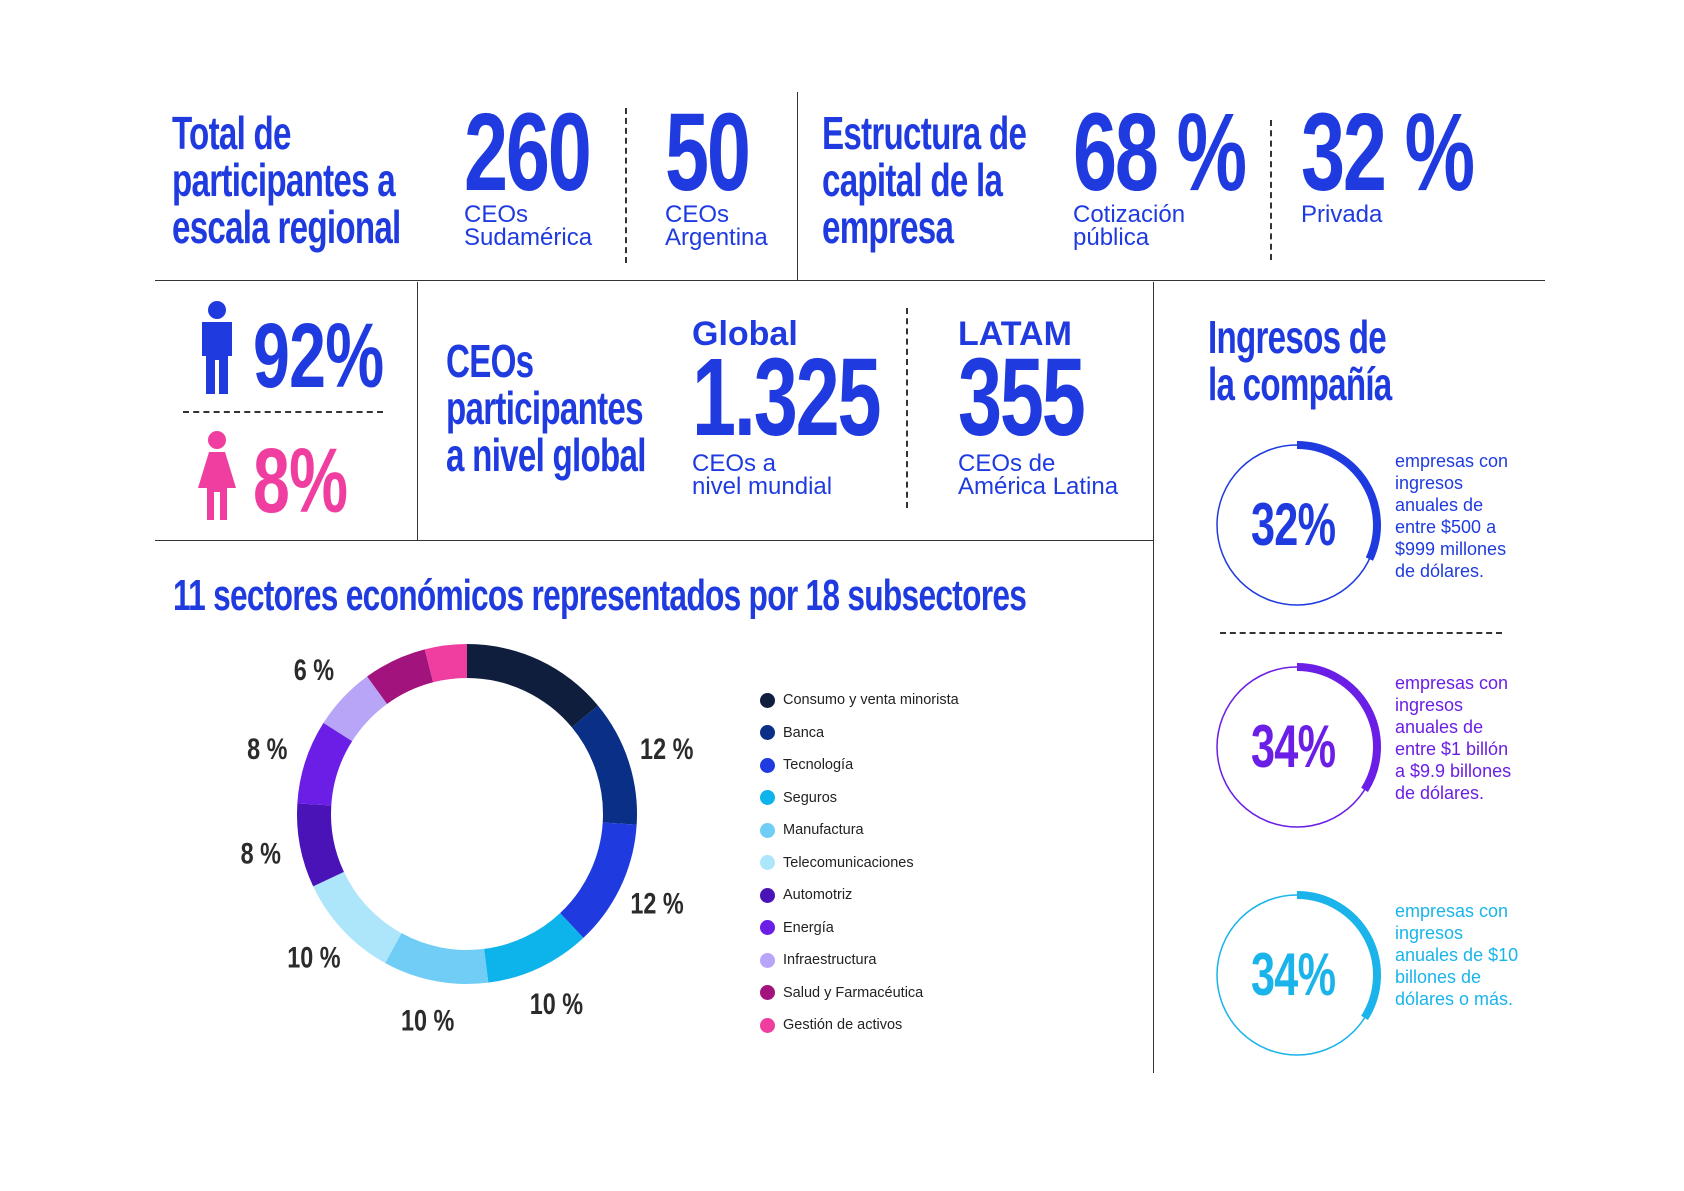  What do you see at coordinates (1388, 152) in the screenshot?
I see `privada-value: 32 %` at bounding box center [1388, 152].